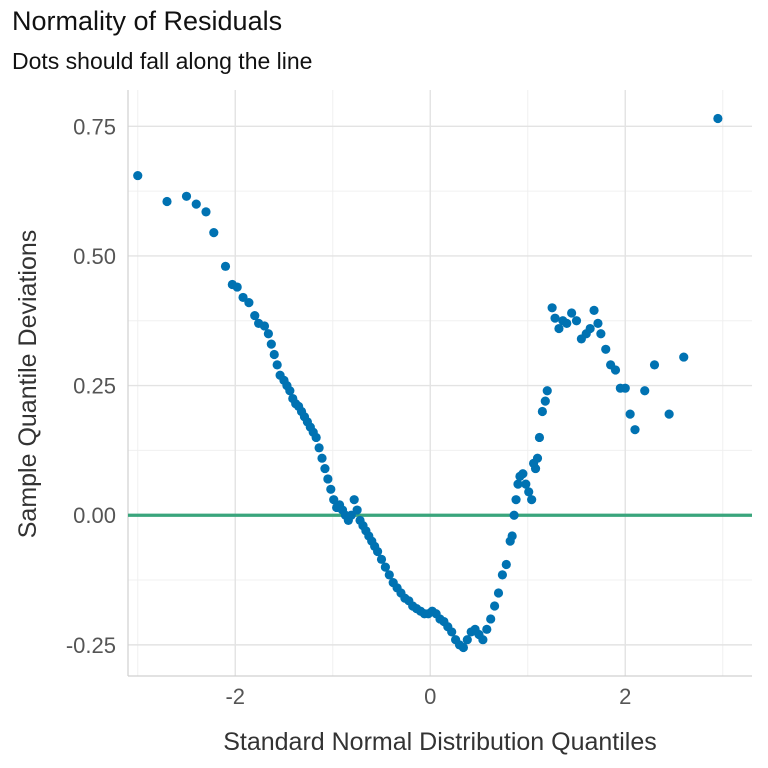 This screenshot has width=768, height=768. I want to click on chart-title: Normality of Residuals, so click(147, 21).